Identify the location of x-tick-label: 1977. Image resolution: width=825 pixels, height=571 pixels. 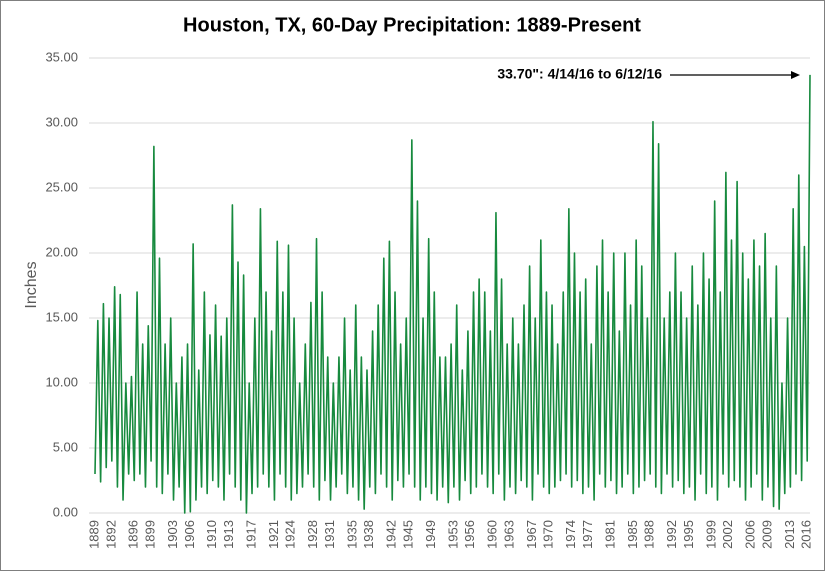
(587, 534).